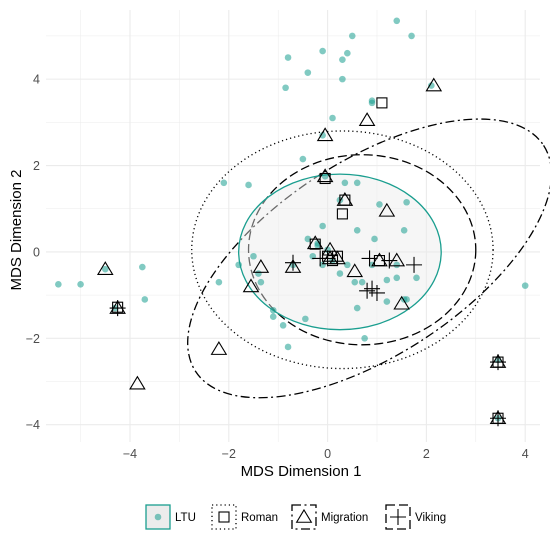 The width and height of the screenshot is (550, 535). I want to click on legend-label: Roman, so click(259, 518).